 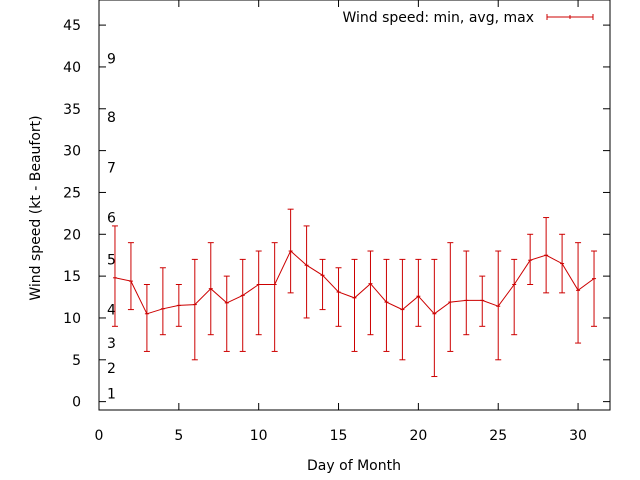 What do you see at coordinates (354, 282) in the screenshot?
I see `series-lines` at bounding box center [354, 282].